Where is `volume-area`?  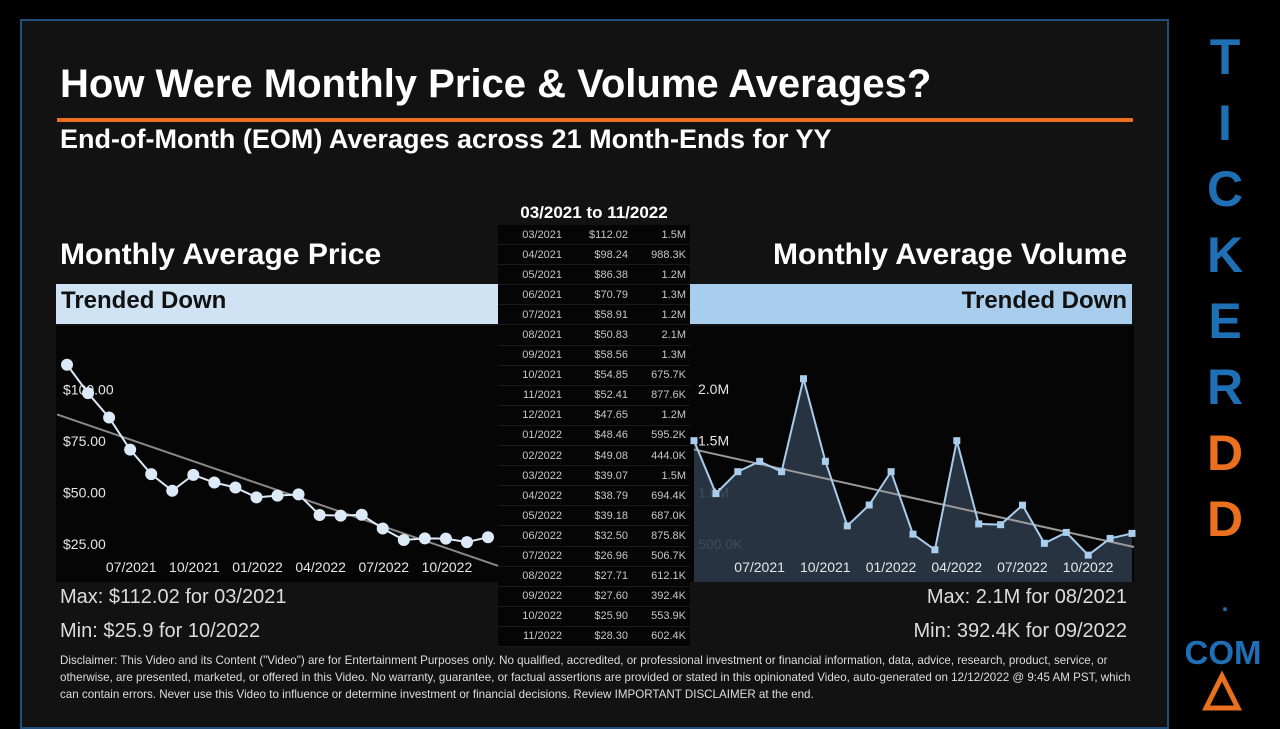
volume-area is located at coordinates (913, 480).